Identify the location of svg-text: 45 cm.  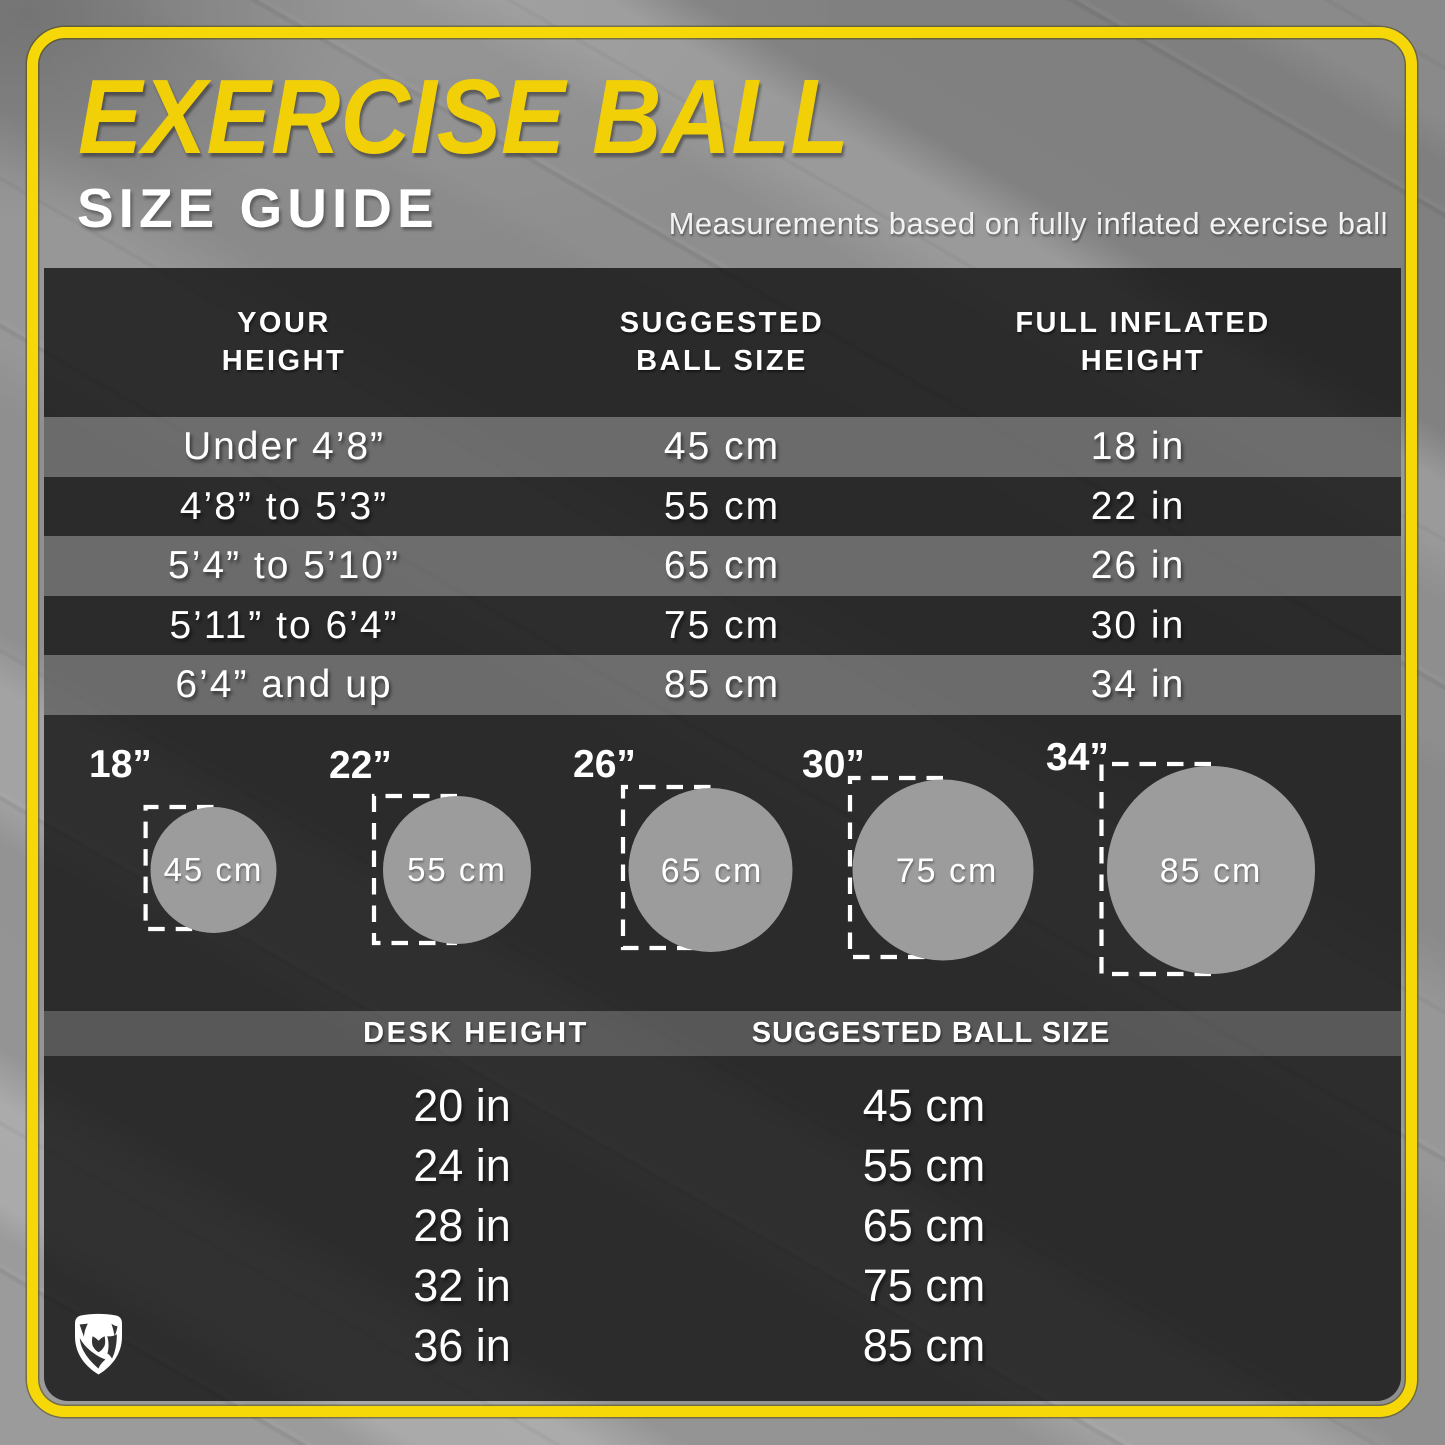
(214, 869).